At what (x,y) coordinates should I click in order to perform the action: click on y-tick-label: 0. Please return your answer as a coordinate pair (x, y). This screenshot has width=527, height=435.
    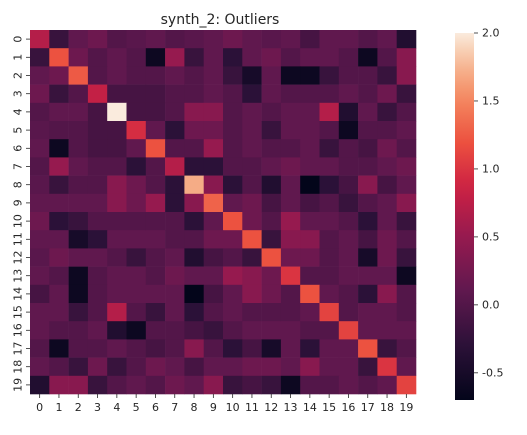
    Looking at the image, I should click on (18, 39).